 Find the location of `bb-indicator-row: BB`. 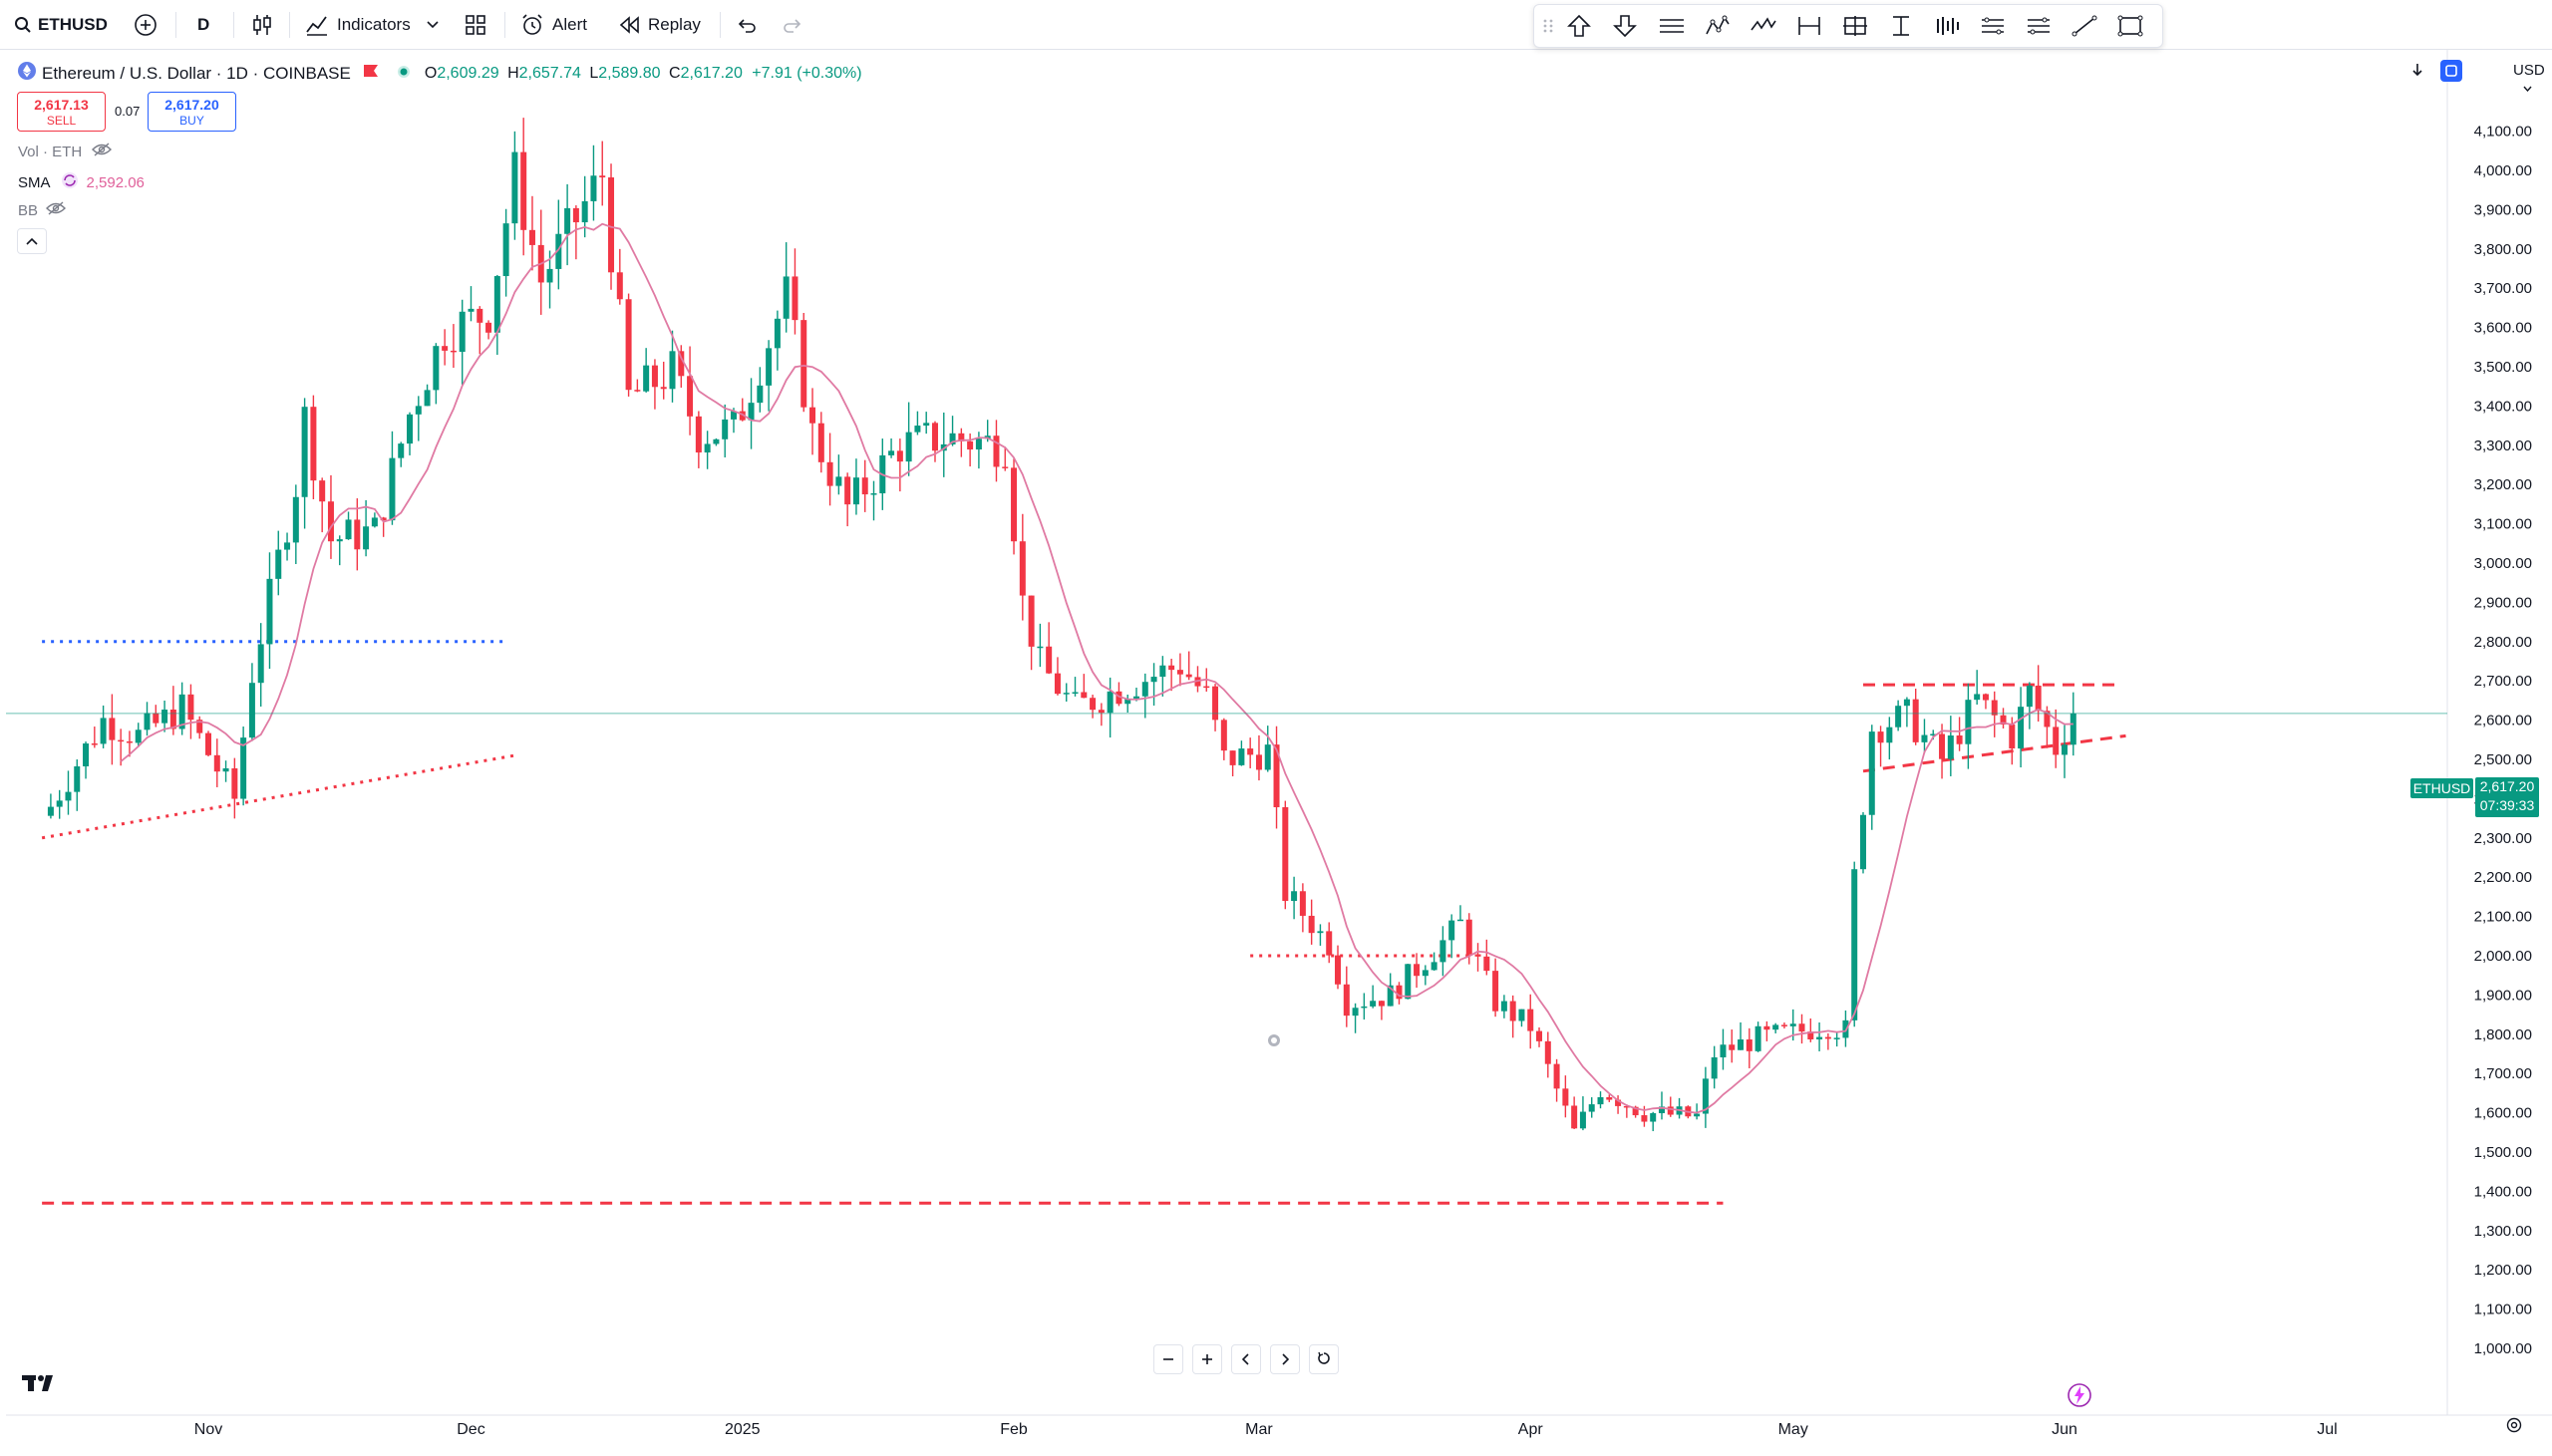

bb-indicator-row: BB is located at coordinates (42, 210).